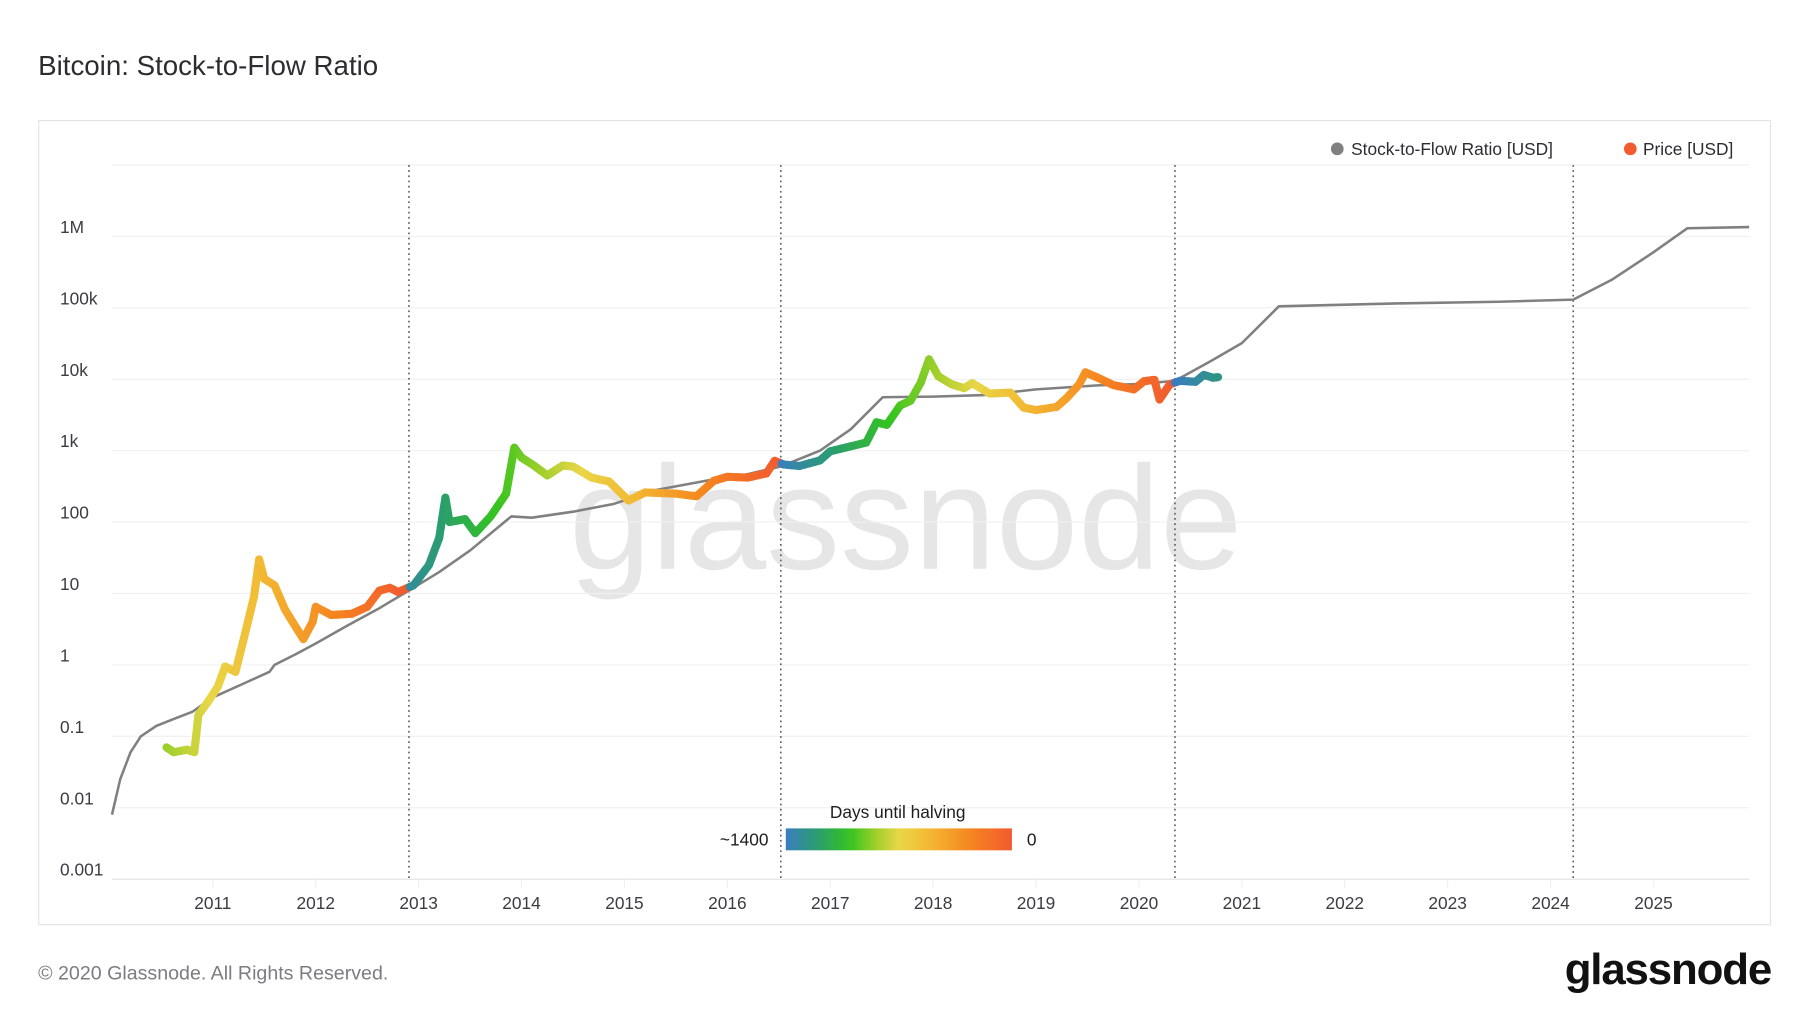 This screenshot has height=1013, width=1800. I want to click on colorbar-min-label: ~1400, so click(744, 840).